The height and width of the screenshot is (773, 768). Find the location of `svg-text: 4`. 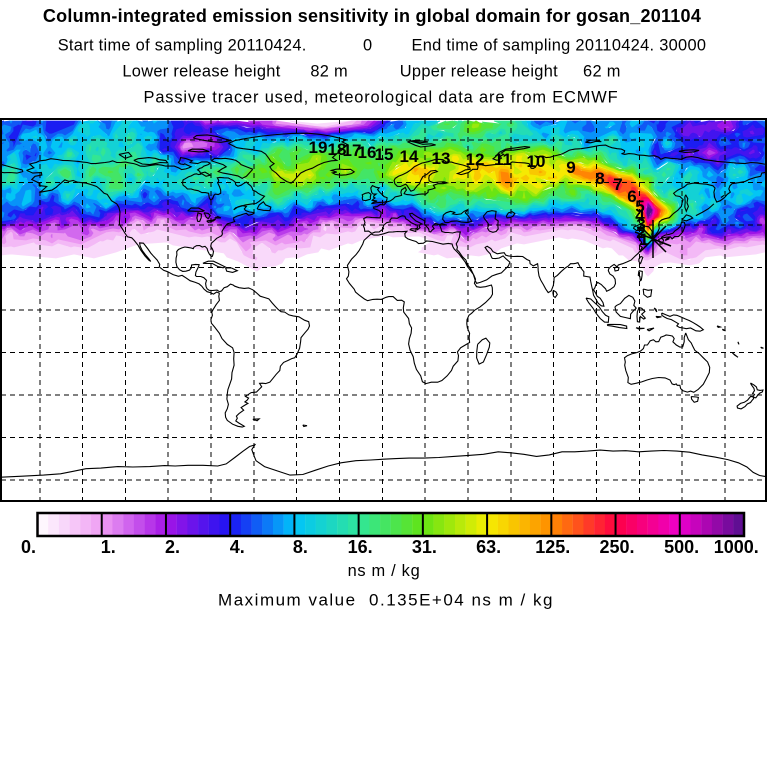

svg-text: 4 is located at coordinates (640, 215).